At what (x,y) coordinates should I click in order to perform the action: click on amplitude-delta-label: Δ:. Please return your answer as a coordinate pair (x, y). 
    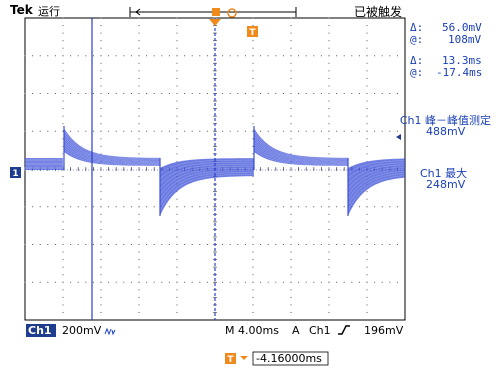
    Looking at the image, I should click on (417, 27).